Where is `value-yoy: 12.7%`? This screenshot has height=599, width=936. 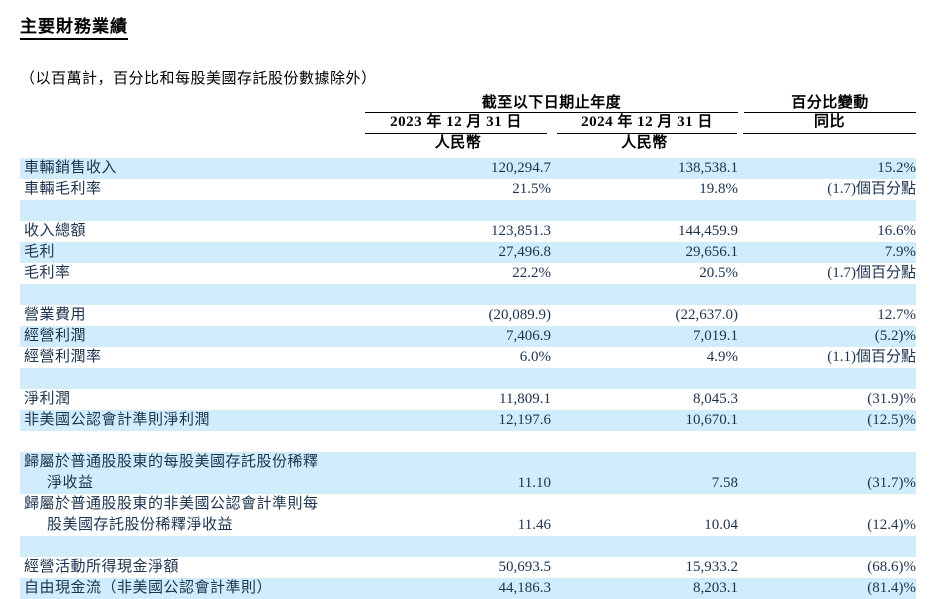
value-yoy: 12.7% is located at coordinates (896, 315).